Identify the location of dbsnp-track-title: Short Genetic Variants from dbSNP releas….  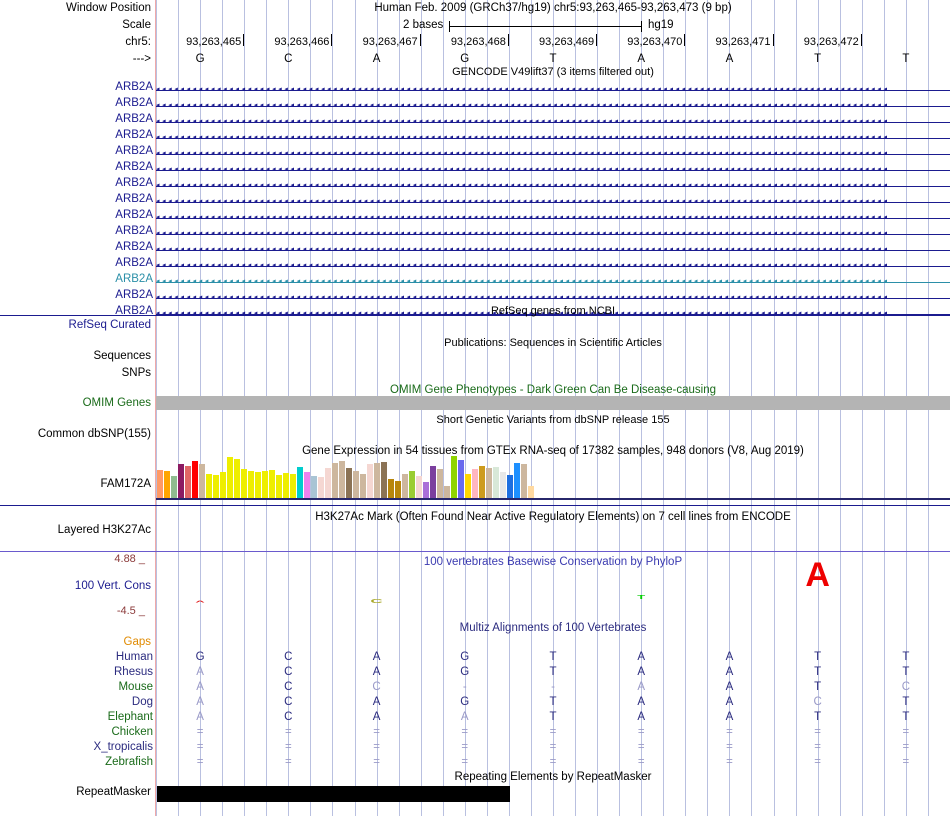
(553, 420).